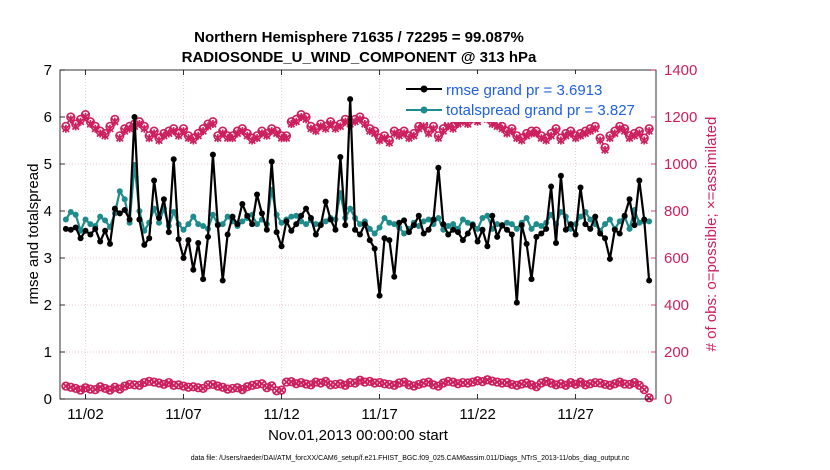 The image size is (830, 470). What do you see at coordinates (680, 164) in the screenshot?
I see `y-tick-label-right: 1000` at bounding box center [680, 164].